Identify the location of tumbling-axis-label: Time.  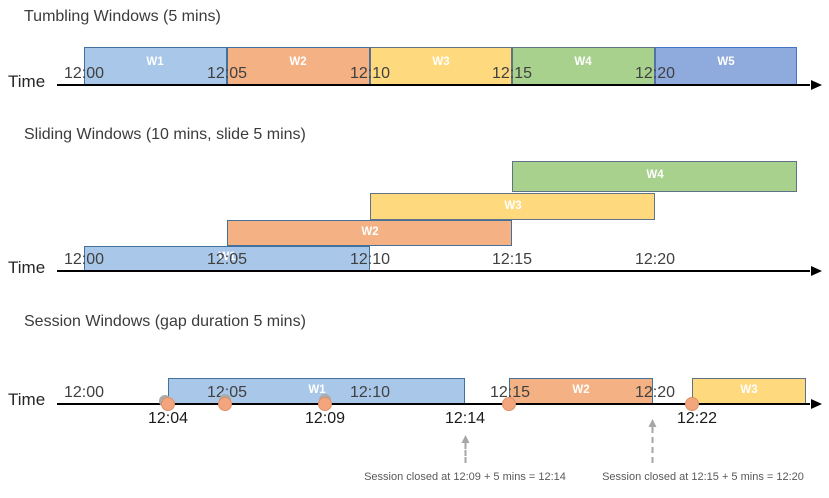
(27, 81).